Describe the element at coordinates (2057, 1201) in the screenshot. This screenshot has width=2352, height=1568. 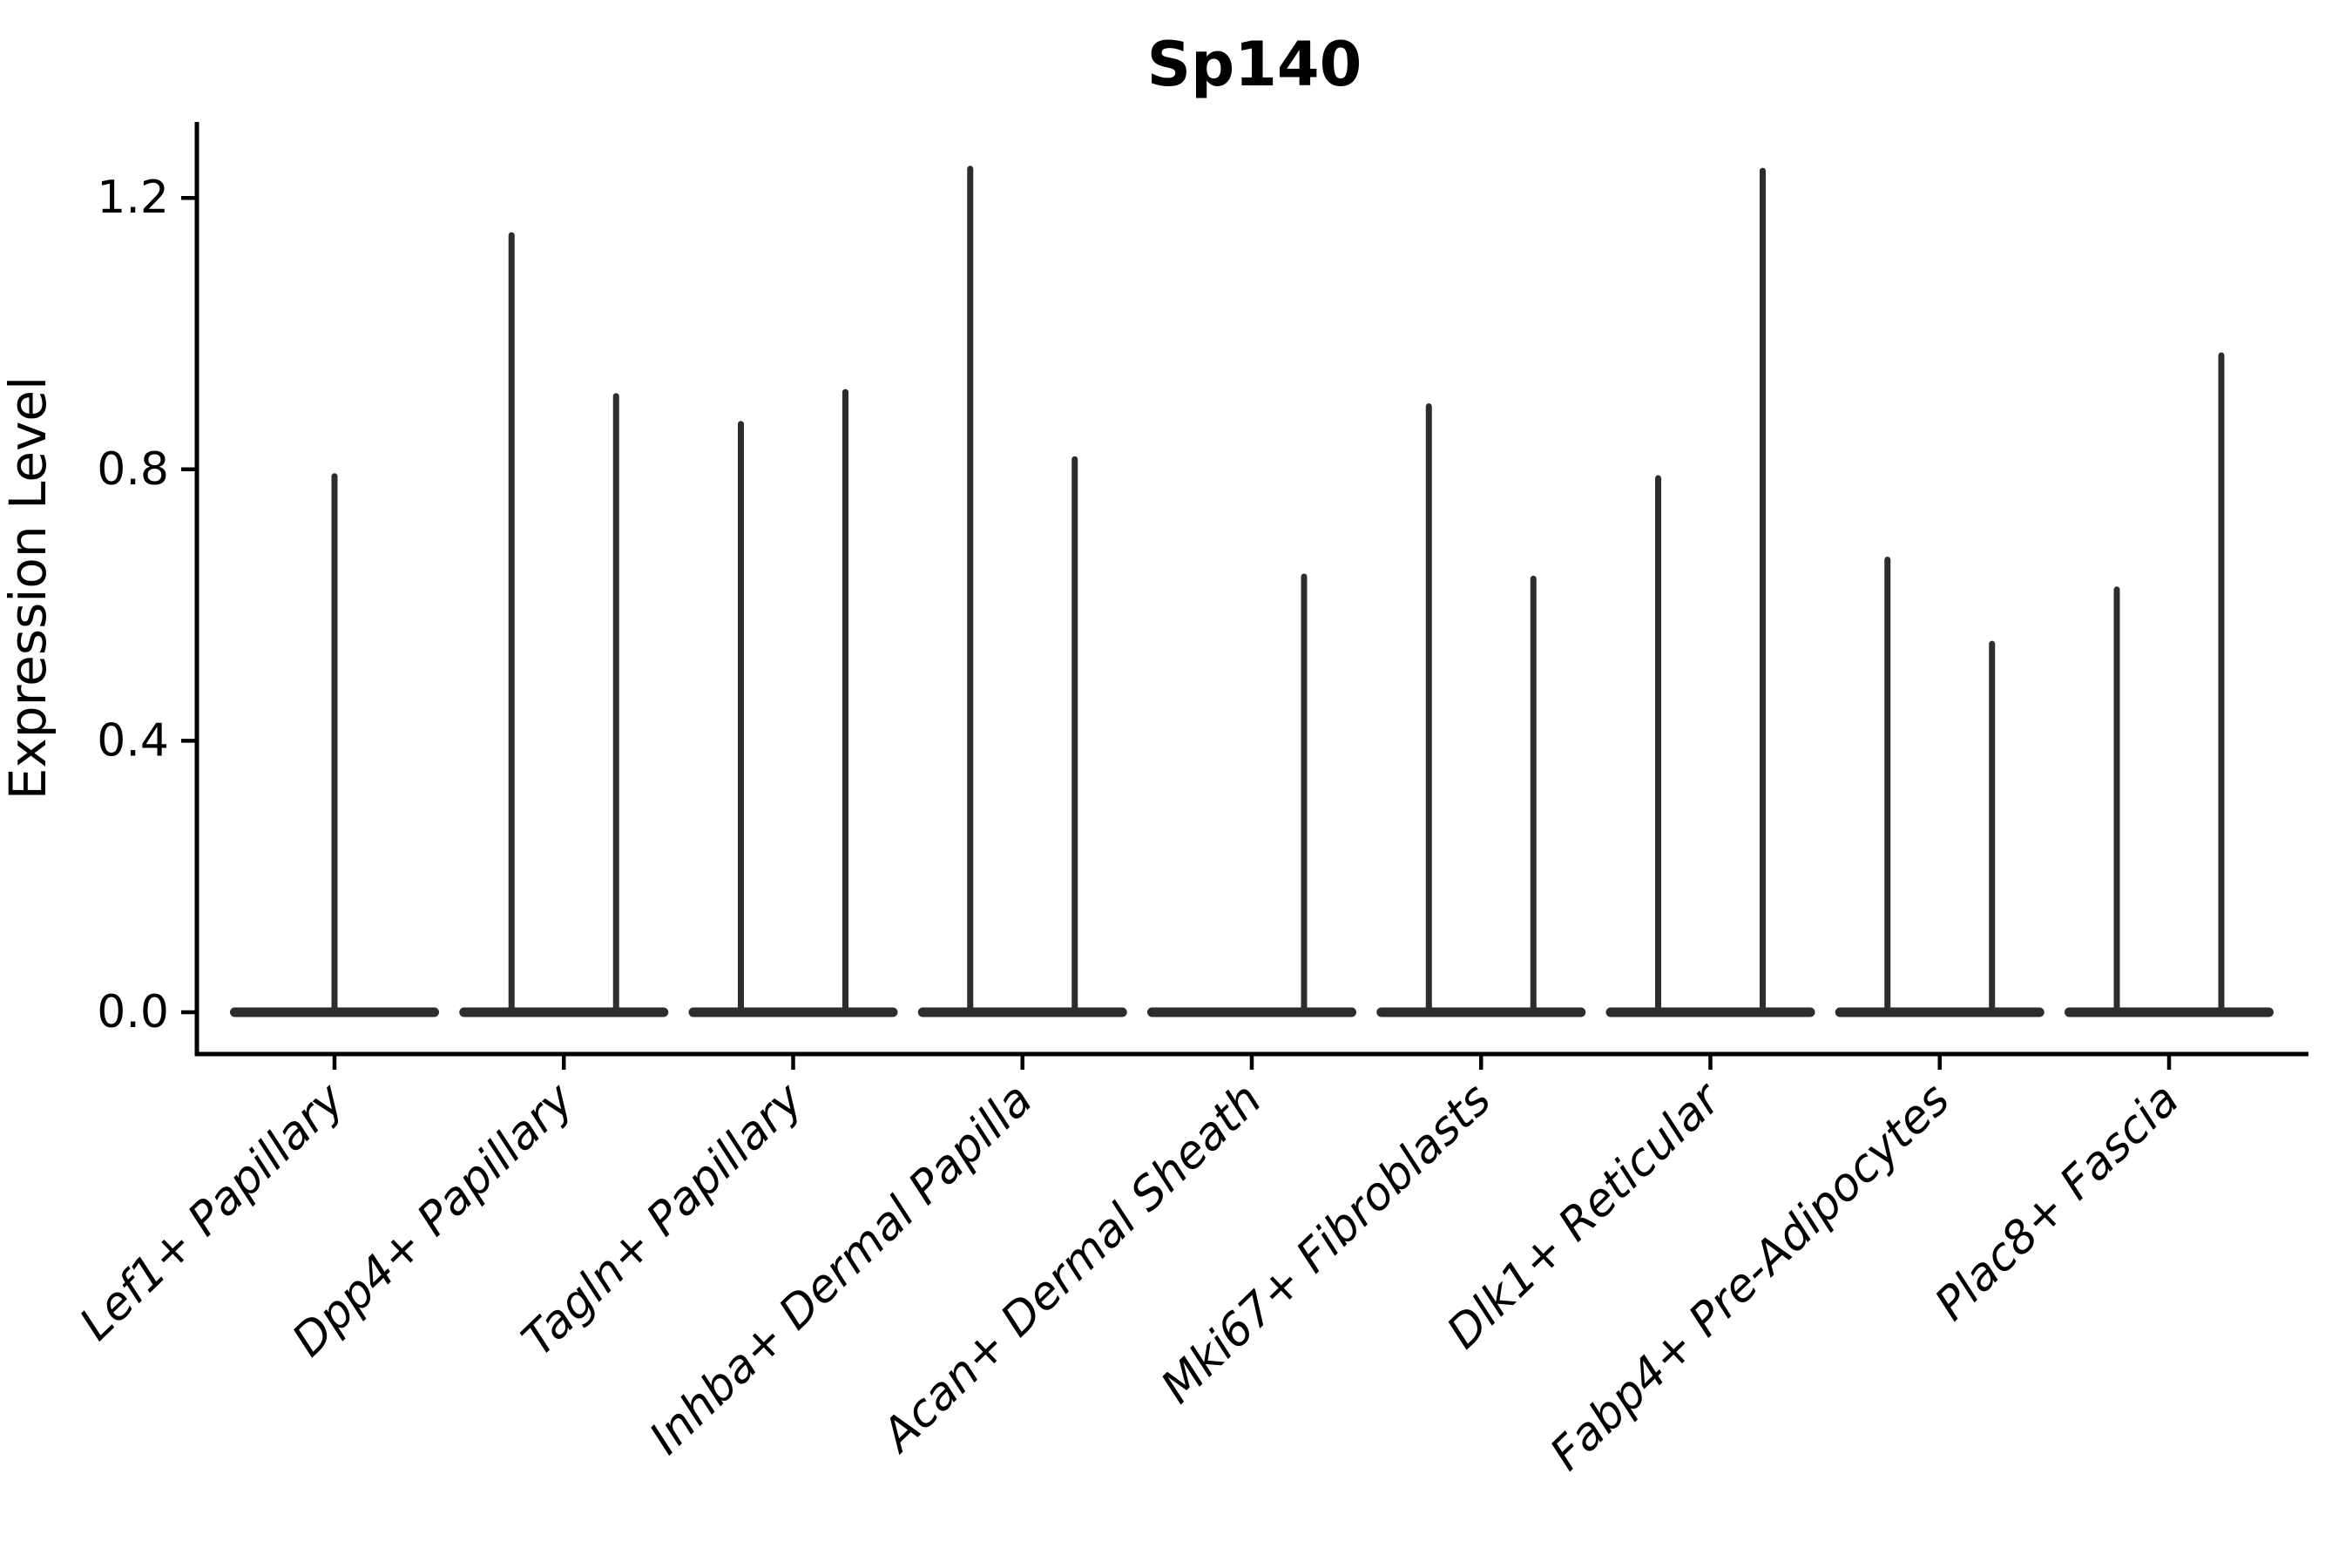
I see `x-tick-label: Plac8+ Fascia` at that location.